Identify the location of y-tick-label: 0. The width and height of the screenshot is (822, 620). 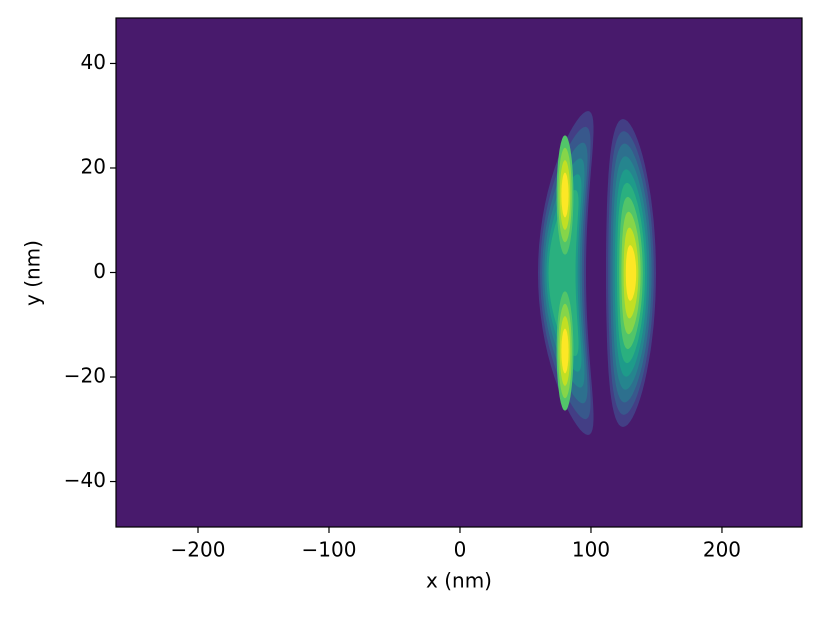
(99, 271).